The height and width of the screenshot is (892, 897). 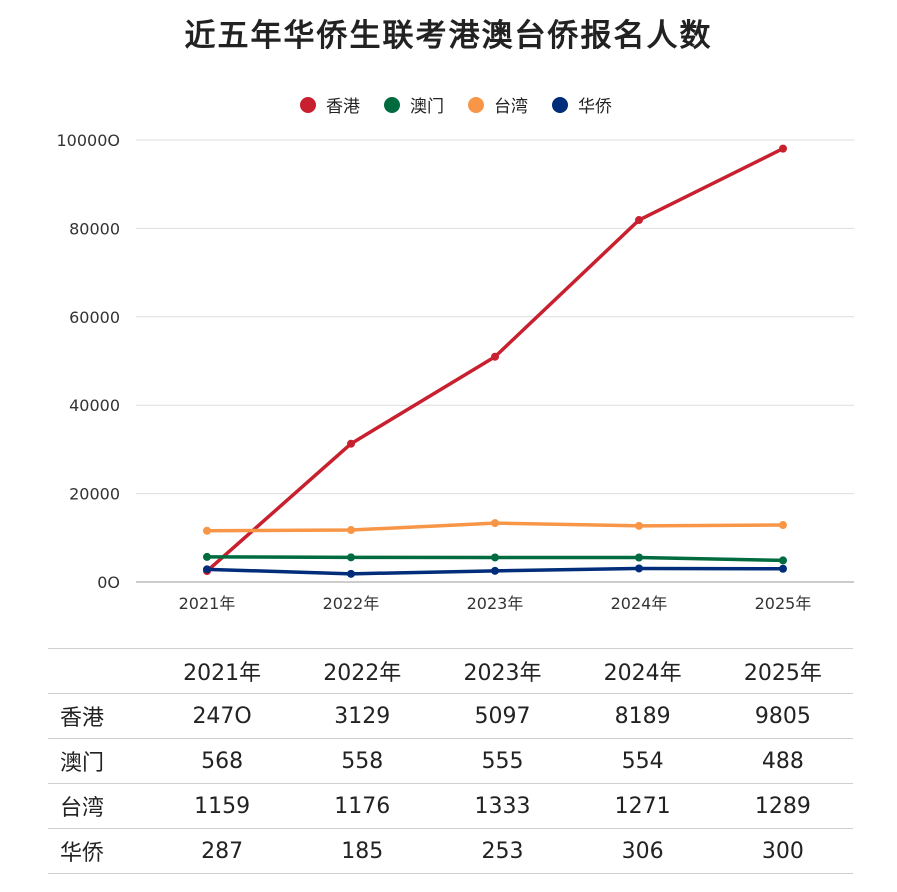 I want to click on x-tick-label: 2025年, so click(x=783, y=603).